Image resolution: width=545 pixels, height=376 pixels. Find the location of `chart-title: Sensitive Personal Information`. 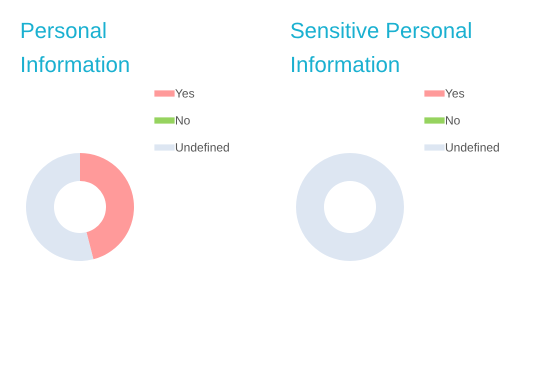

chart-title: Sensitive Personal Information is located at coordinates (381, 47).